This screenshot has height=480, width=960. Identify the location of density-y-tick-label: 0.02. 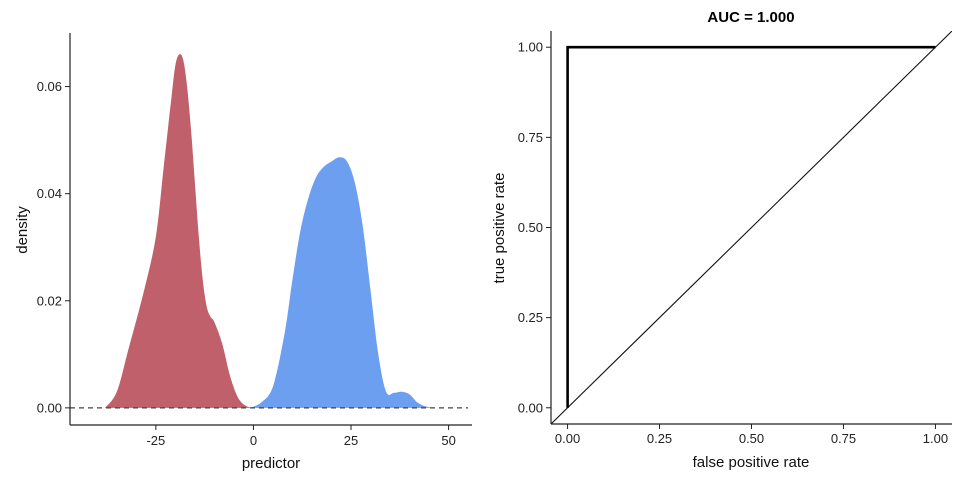
(49, 300).